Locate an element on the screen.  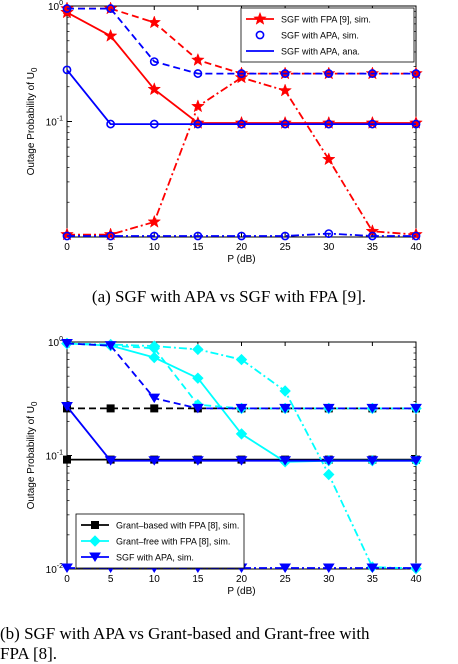
x-axis-label: P (dB) is located at coordinates (241, 259).